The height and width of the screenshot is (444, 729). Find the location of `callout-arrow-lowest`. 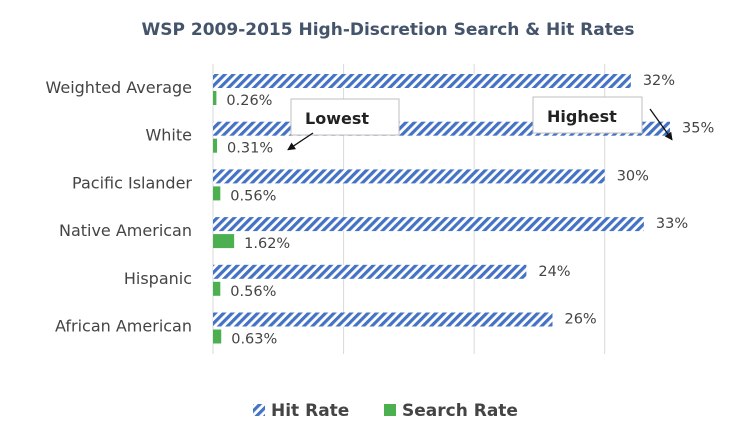

callout-arrow-lowest is located at coordinates (300, 141).